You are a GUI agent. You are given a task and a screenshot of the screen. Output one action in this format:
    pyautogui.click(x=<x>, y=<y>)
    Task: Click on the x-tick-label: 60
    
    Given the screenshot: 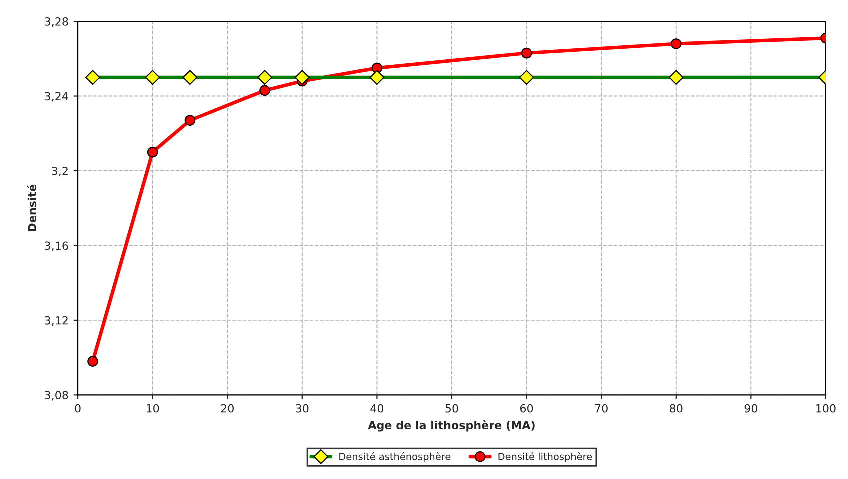 What is the action you would take?
    pyautogui.click(x=527, y=408)
    